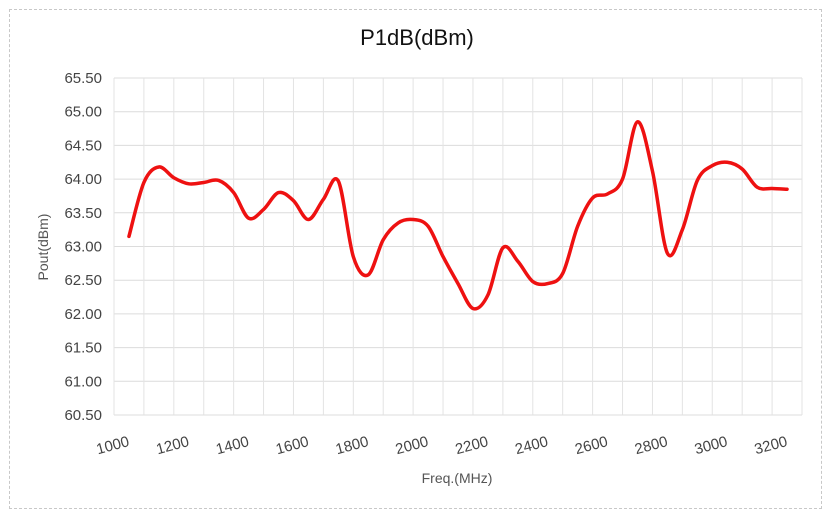 The width and height of the screenshot is (835, 523). Describe the element at coordinates (113, 445) in the screenshot. I see `x-tick-label: 1000` at that location.